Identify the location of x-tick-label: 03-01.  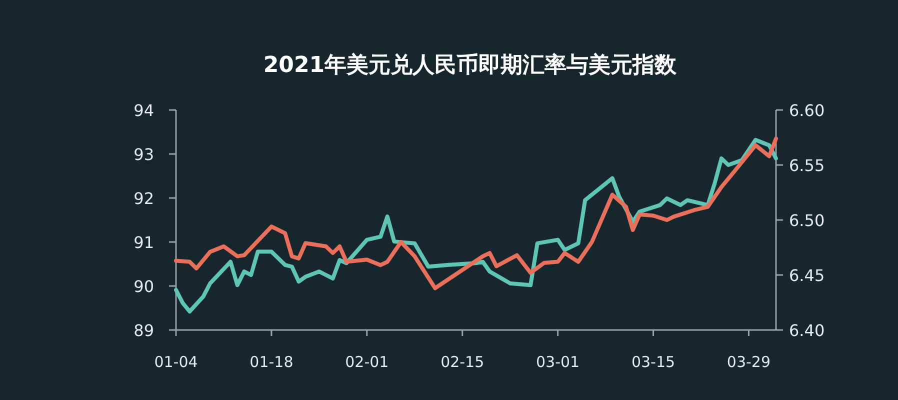
(558, 362).